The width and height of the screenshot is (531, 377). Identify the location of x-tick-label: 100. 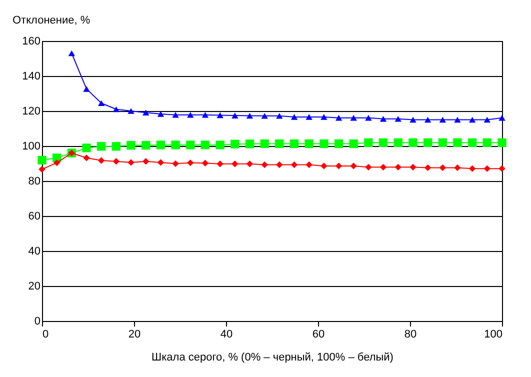
(493, 334).